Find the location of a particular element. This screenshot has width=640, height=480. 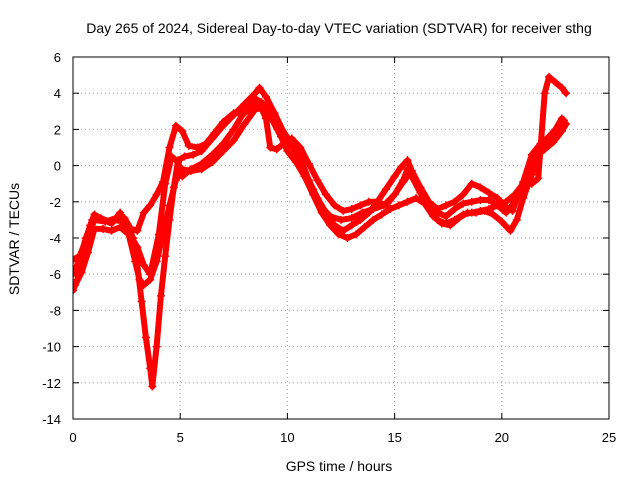

y-tick-label: -10 is located at coordinates (51, 347).